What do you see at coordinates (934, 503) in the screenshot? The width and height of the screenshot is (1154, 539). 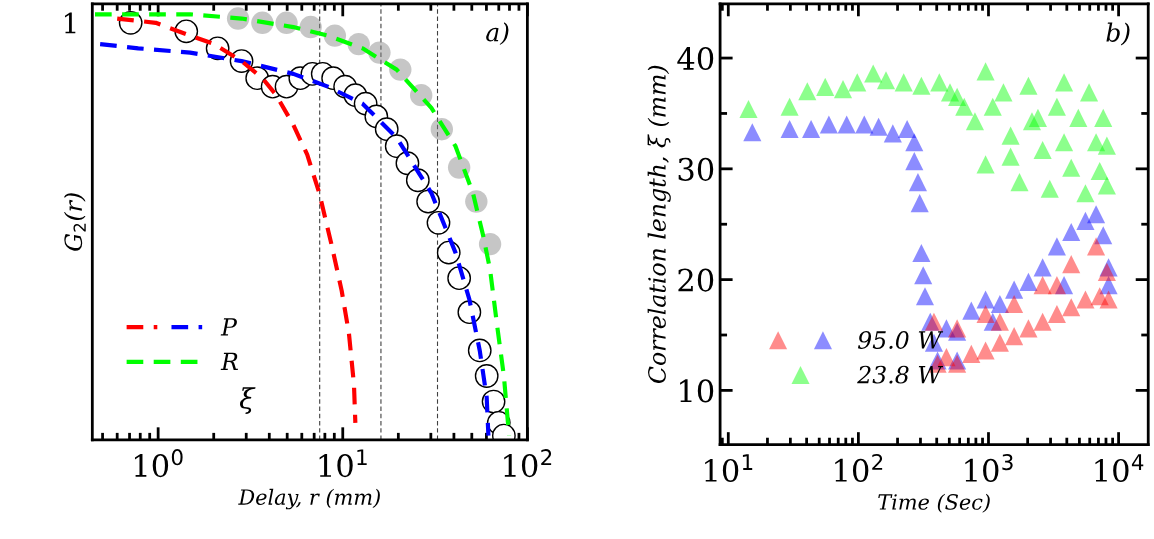 I see `x-axis-title: Time (Sec)` at bounding box center [934, 503].